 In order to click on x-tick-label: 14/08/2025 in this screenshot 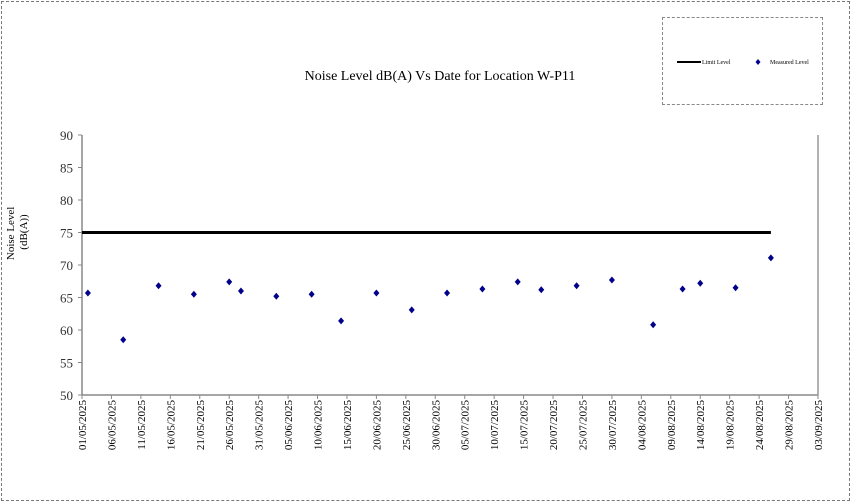, I will do `click(701, 425)`.